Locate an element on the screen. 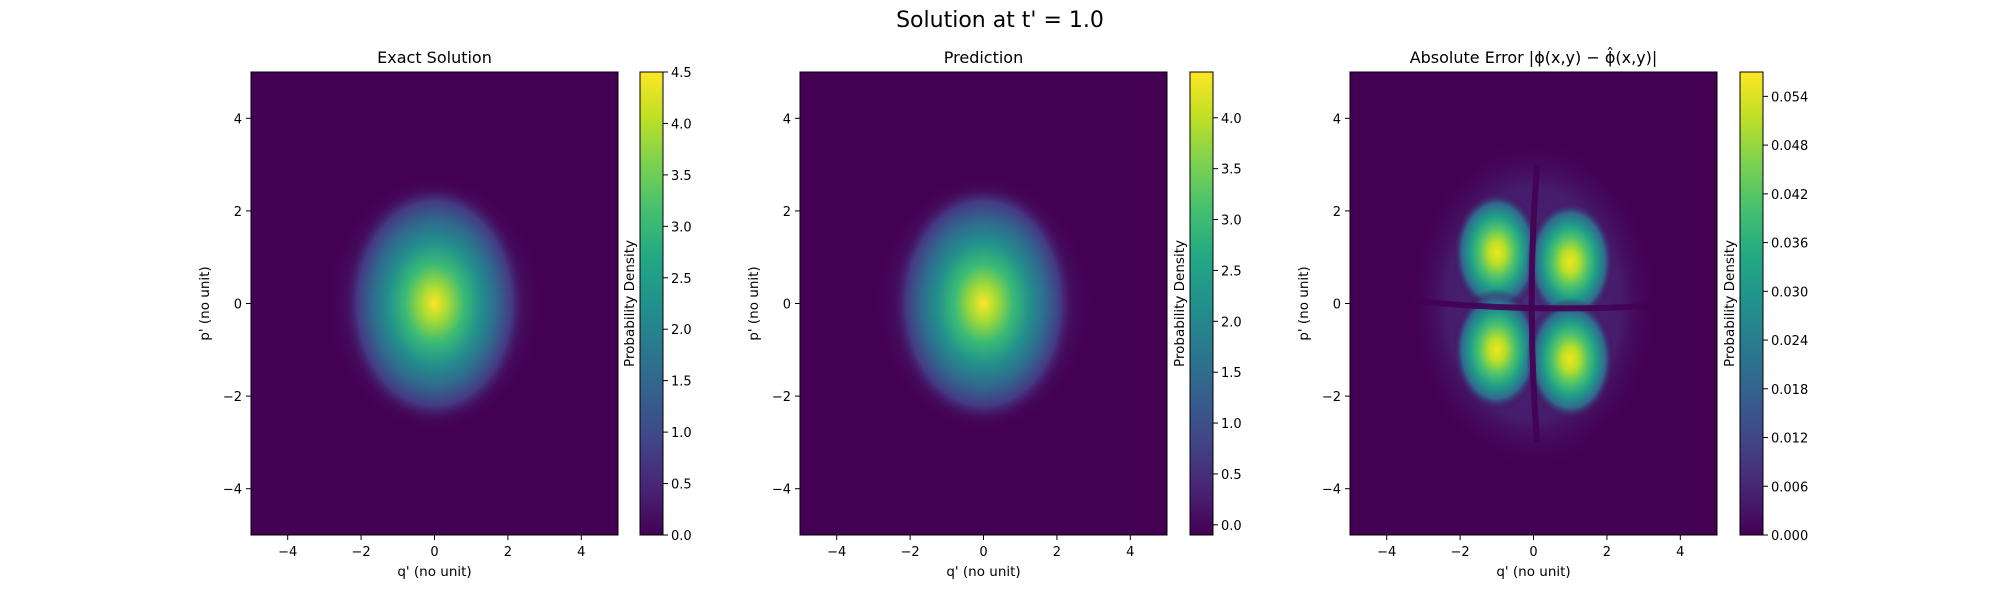  colorbar-tick-label: 0.030 is located at coordinates (1789, 292).